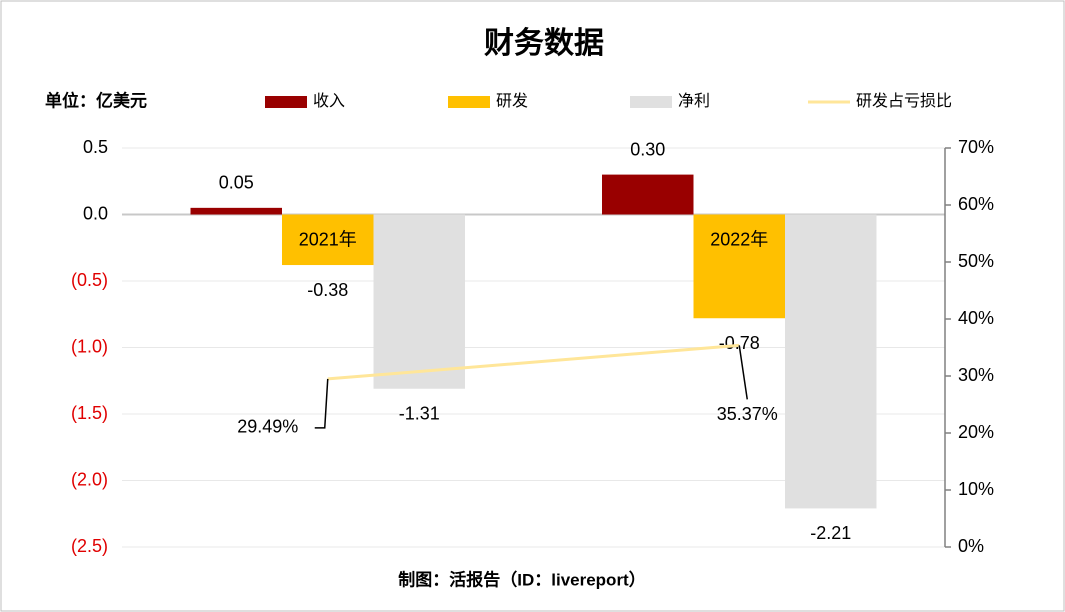 The height and width of the screenshot is (612, 1065). Describe the element at coordinates (95, 213) in the screenshot. I see `y-tick-label: 0.0` at that location.